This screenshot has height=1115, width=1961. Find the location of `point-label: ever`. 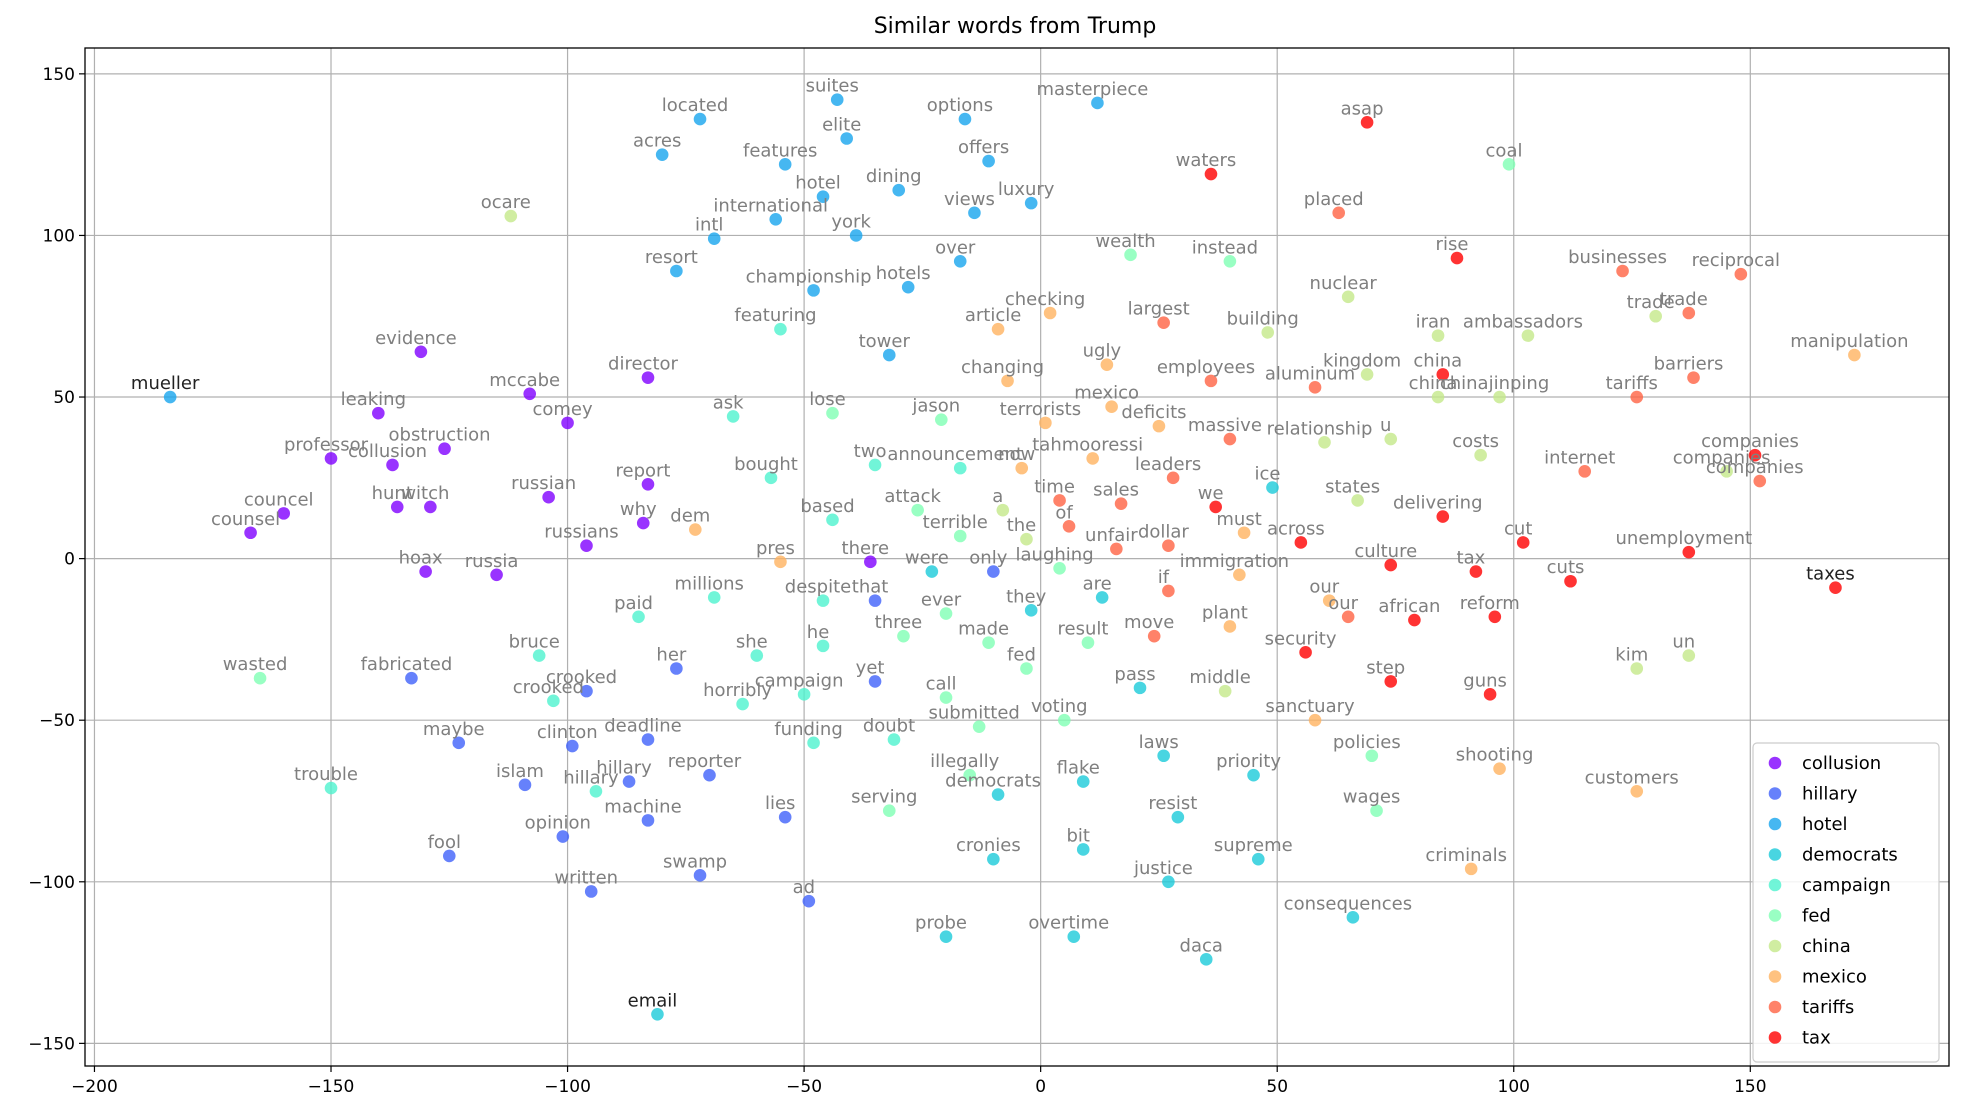

point-label: ever is located at coordinates (941, 600).